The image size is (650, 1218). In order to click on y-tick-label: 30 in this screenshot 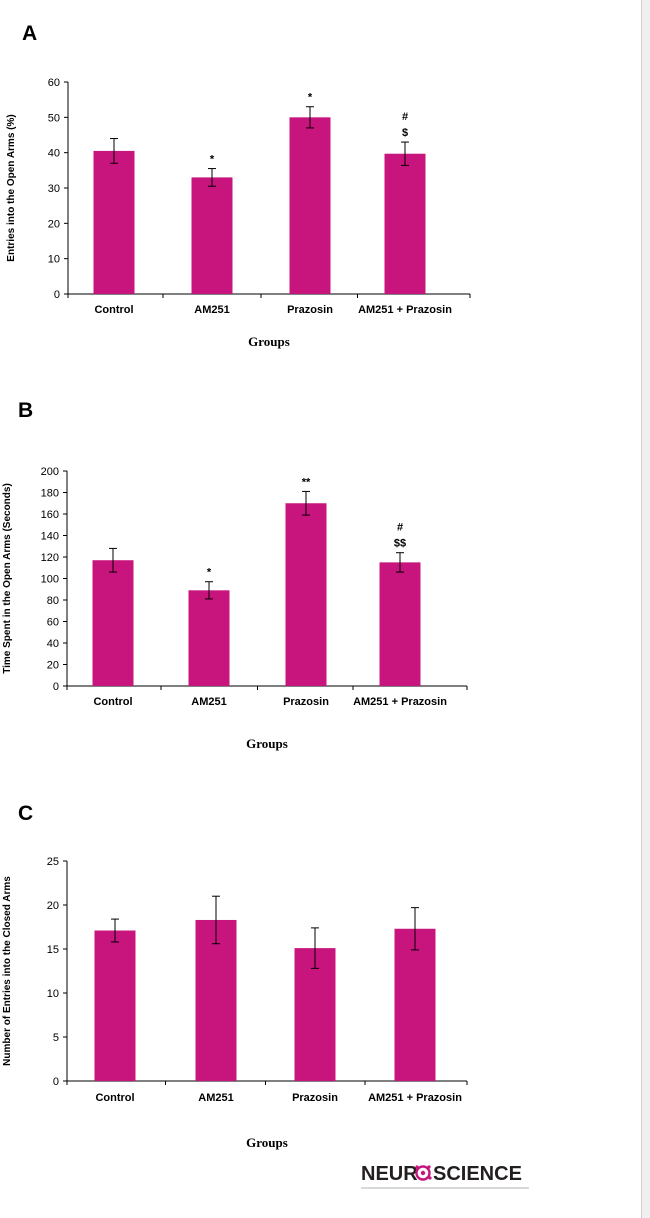, I will do `click(54, 189)`.